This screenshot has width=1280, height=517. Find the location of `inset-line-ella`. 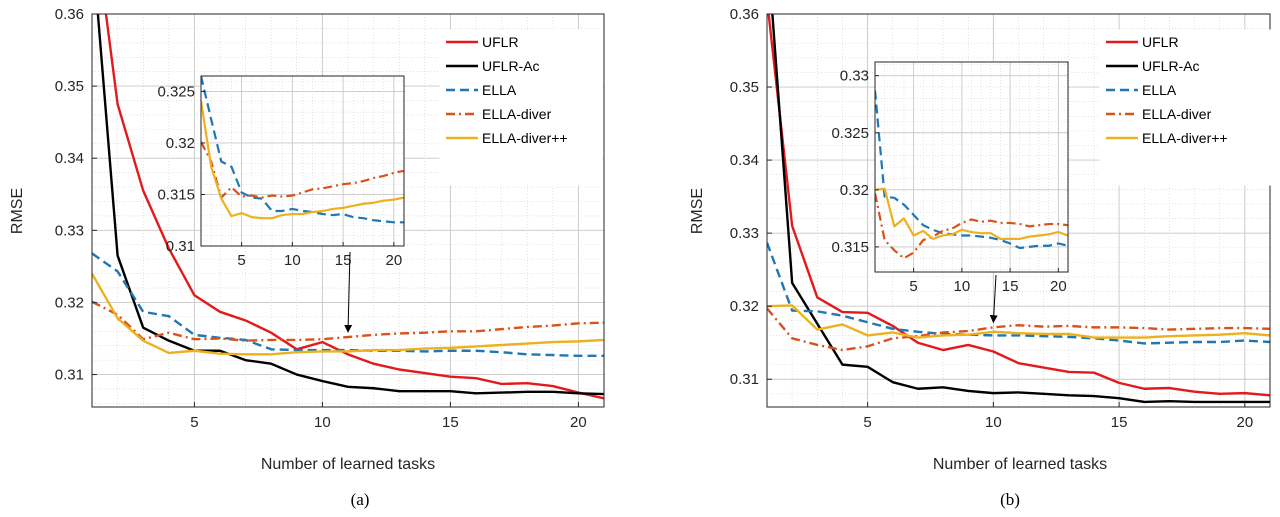

inset-line-ella is located at coordinates (971, 170).